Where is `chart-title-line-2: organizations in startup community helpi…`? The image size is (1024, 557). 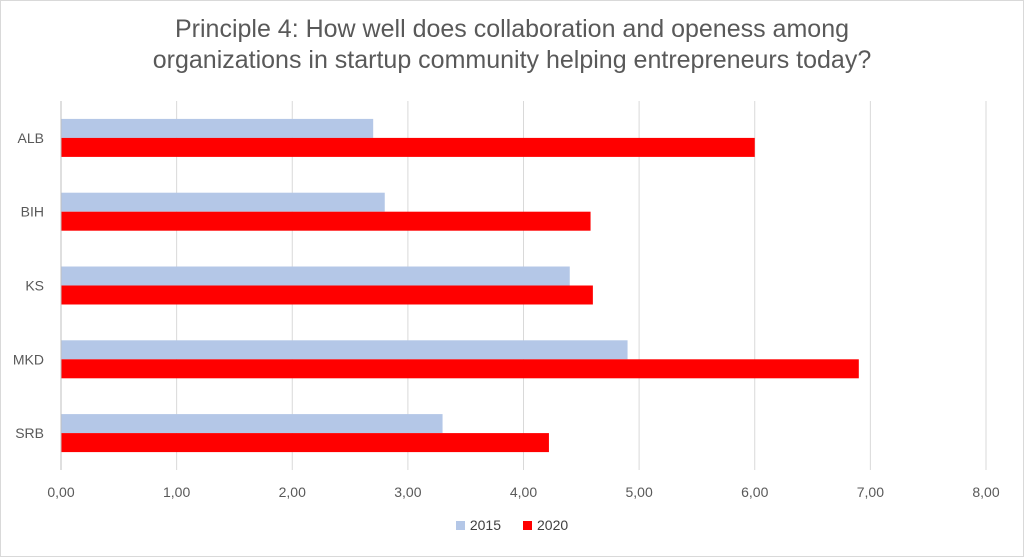
chart-title-line-2: organizations in startup community helpi… is located at coordinates (512, 60).